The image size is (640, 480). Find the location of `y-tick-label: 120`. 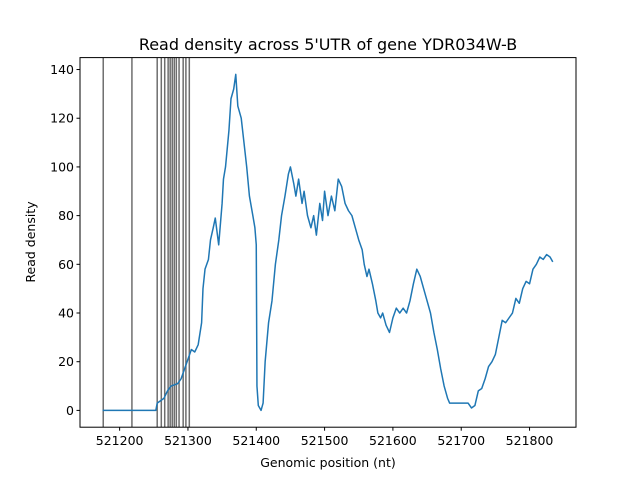

y-tick-label: 120 is located at coordinates (62, 118).